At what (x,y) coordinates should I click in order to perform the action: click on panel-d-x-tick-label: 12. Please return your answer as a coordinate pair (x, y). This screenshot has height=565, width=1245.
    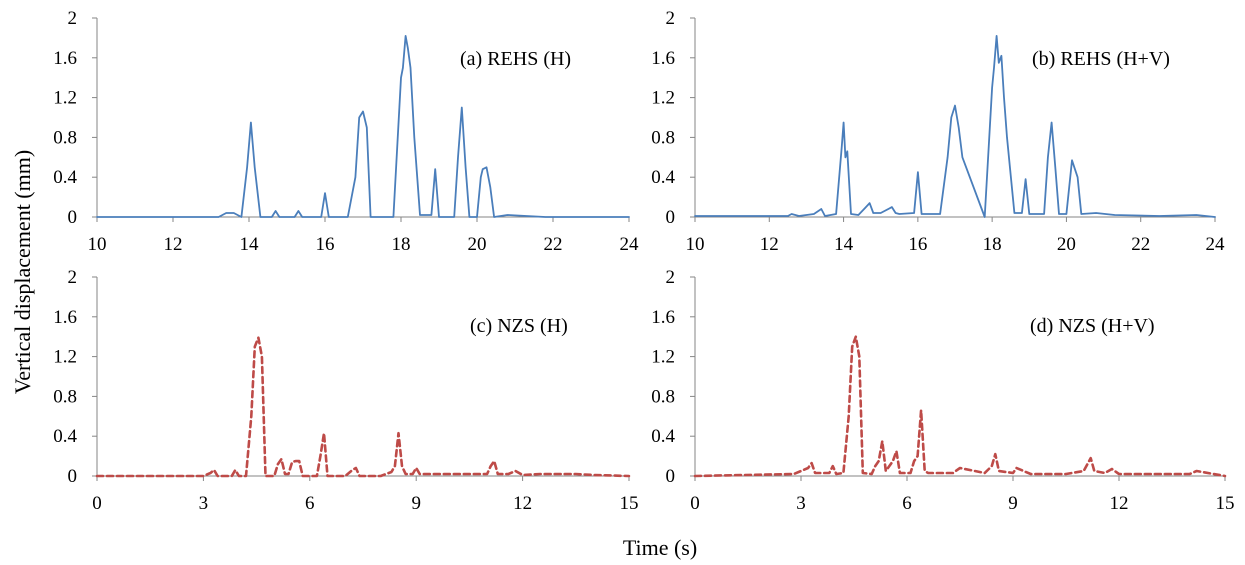
    Looking at the image, I should click on (1119, 503).